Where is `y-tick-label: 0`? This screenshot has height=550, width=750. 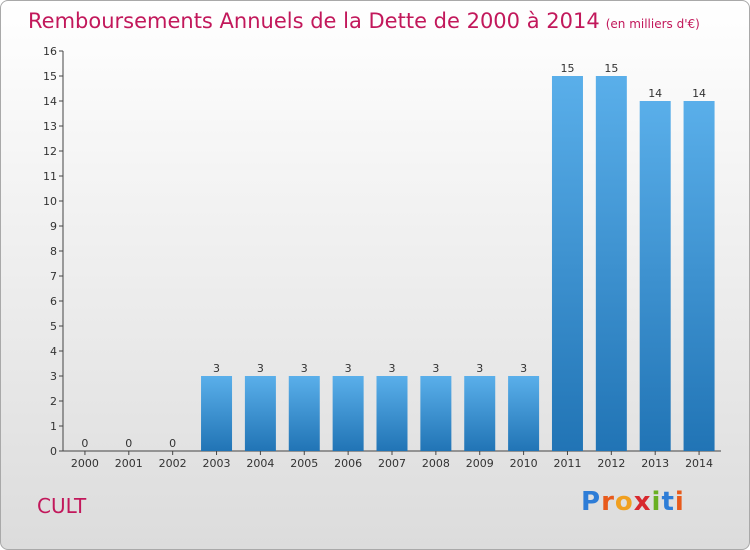 y-tick-label: 0 is located at coordinates (53, 451).